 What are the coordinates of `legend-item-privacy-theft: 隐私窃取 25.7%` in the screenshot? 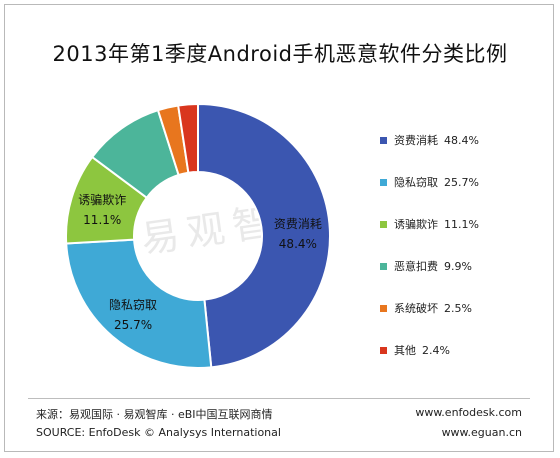 It's located at (429, 184).